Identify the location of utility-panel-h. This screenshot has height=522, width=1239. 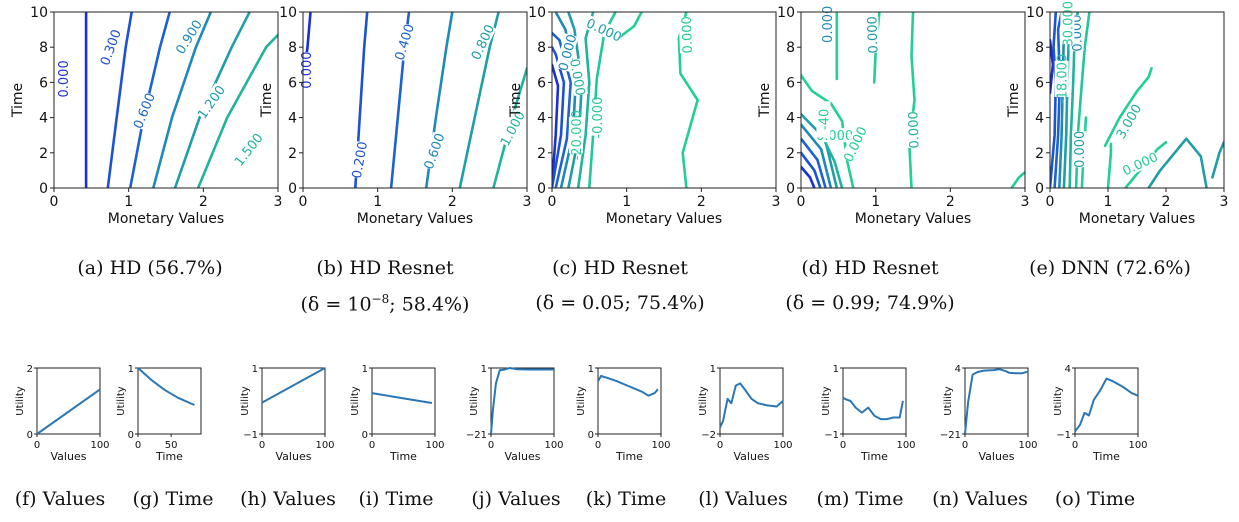
(292, 402).